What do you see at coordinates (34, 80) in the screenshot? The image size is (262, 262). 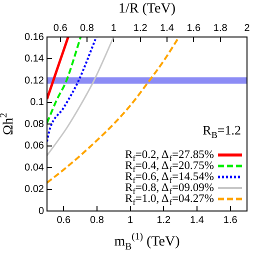 I see `y-tick-label: 0.12` at bounding box center [34, 80].